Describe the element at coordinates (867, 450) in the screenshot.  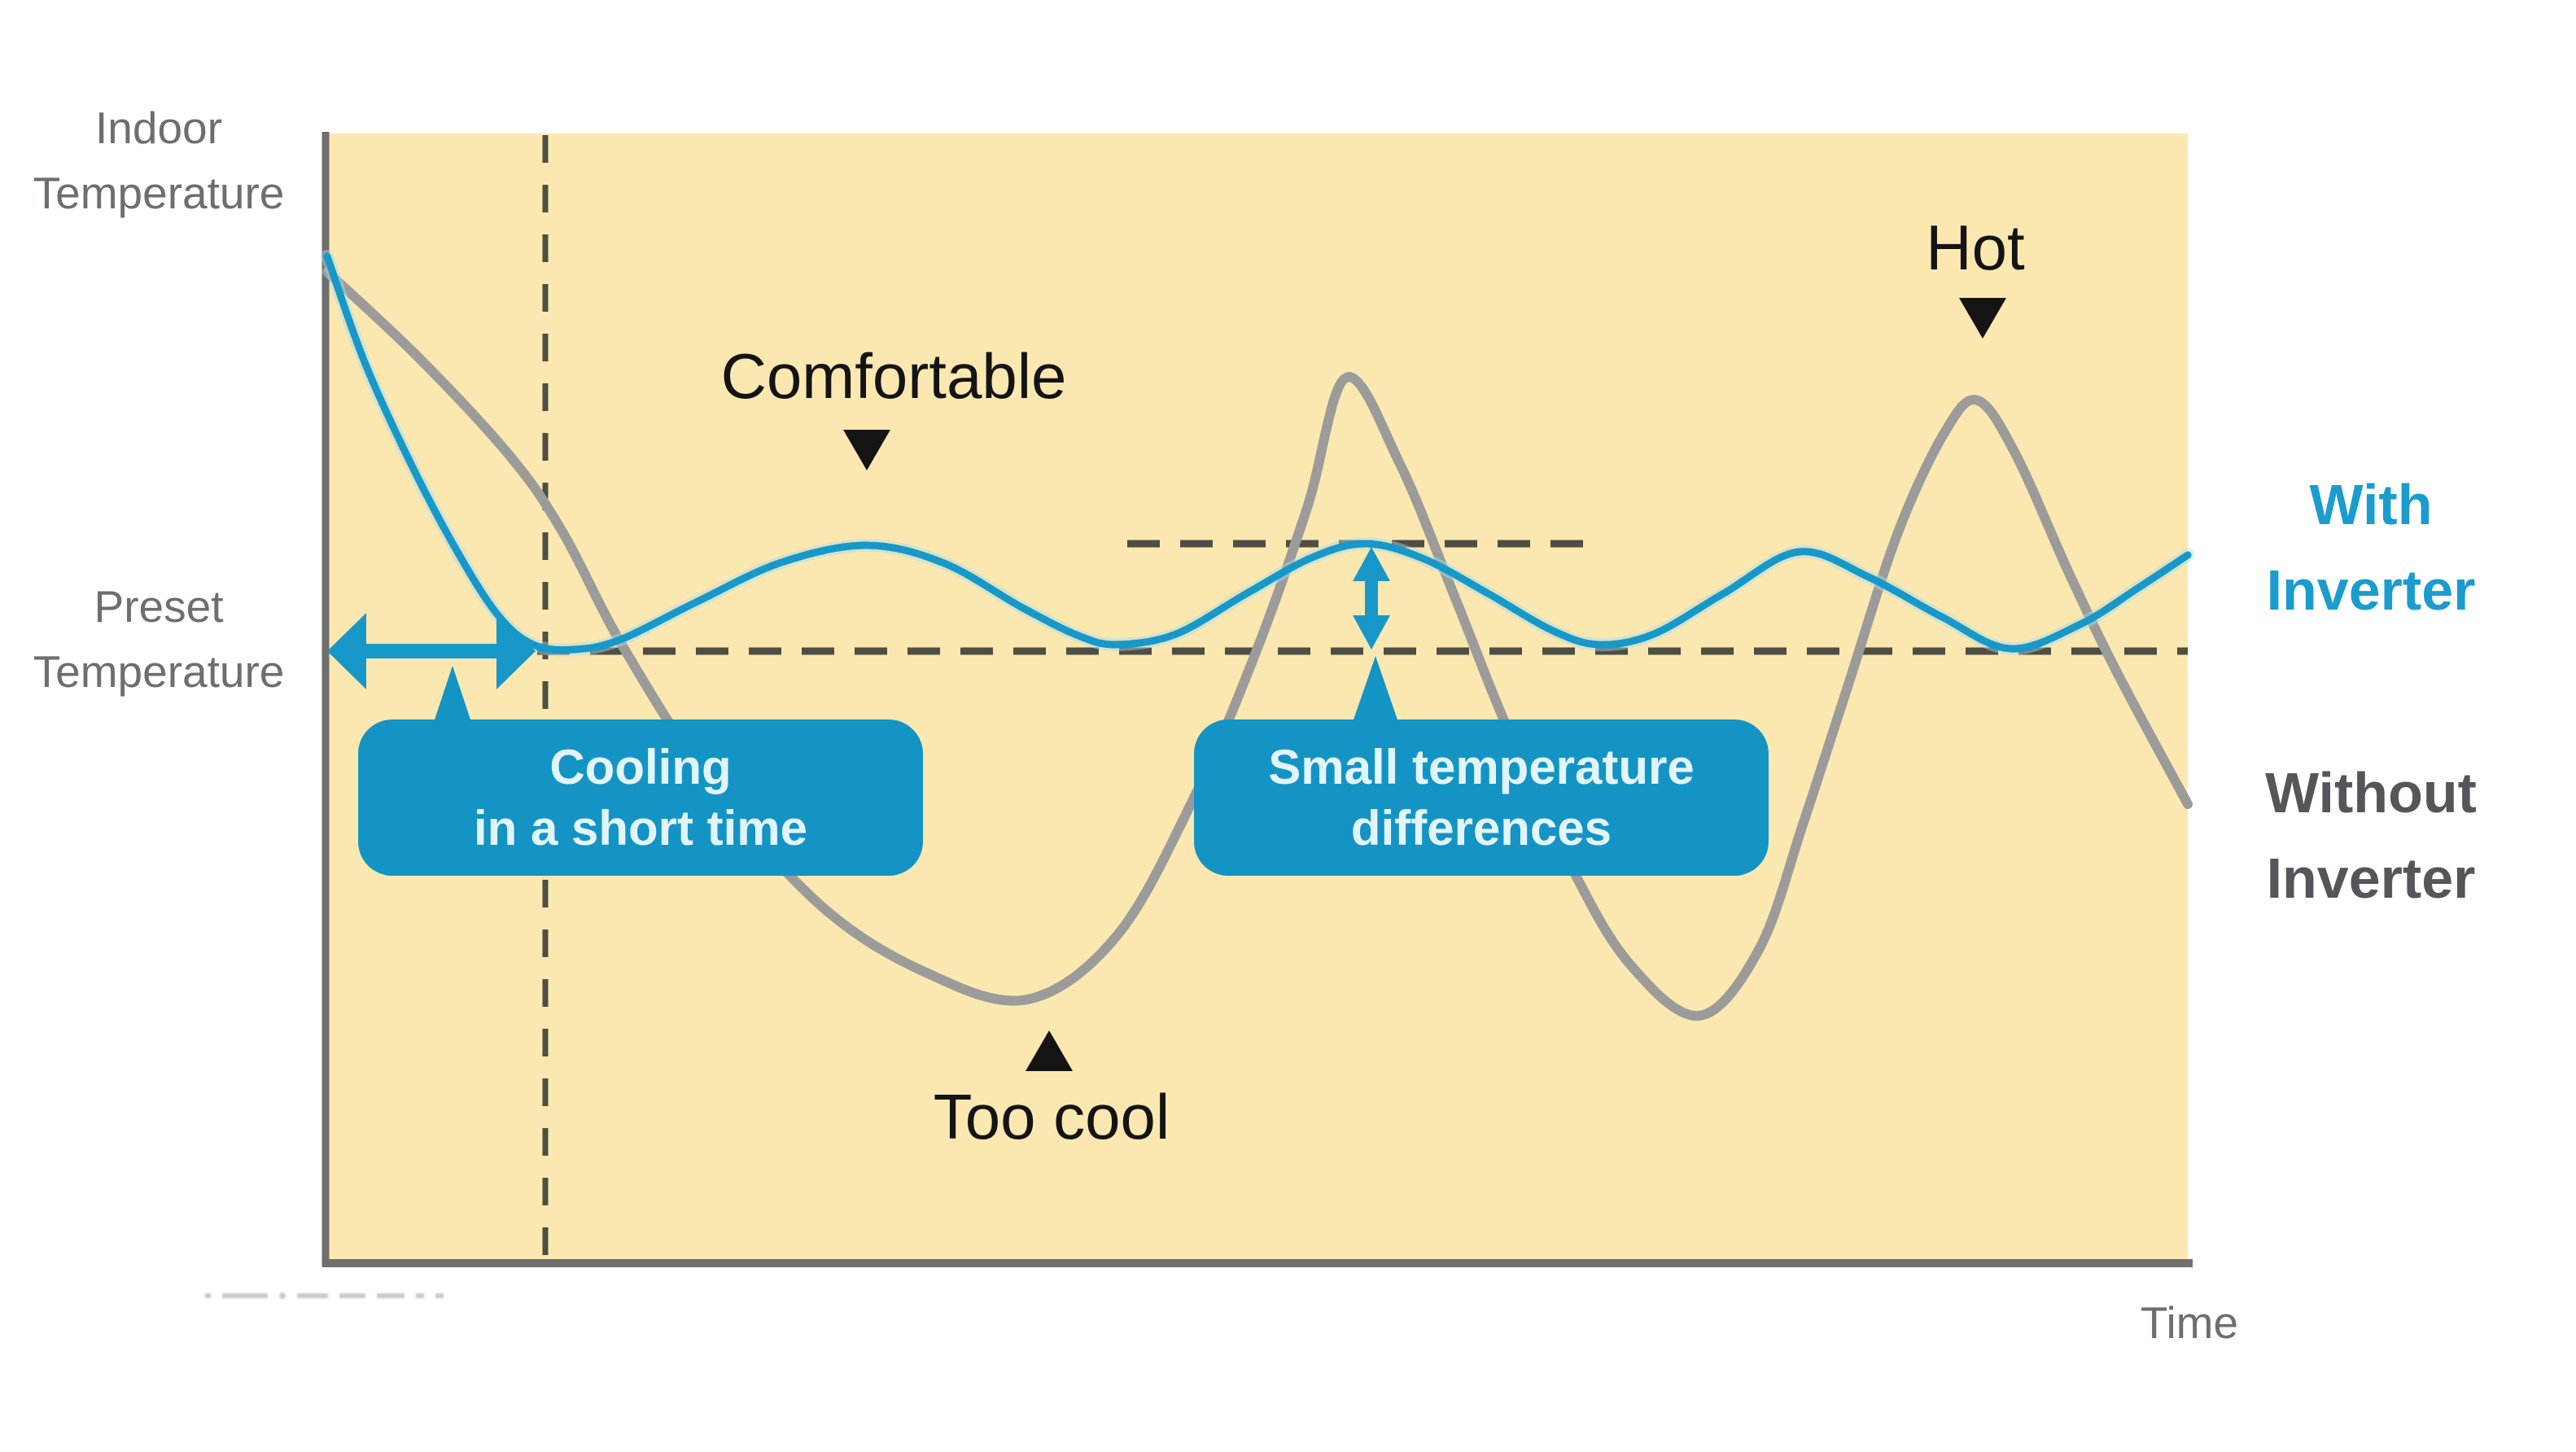
I see `comfortable-marker-icon` at that location.